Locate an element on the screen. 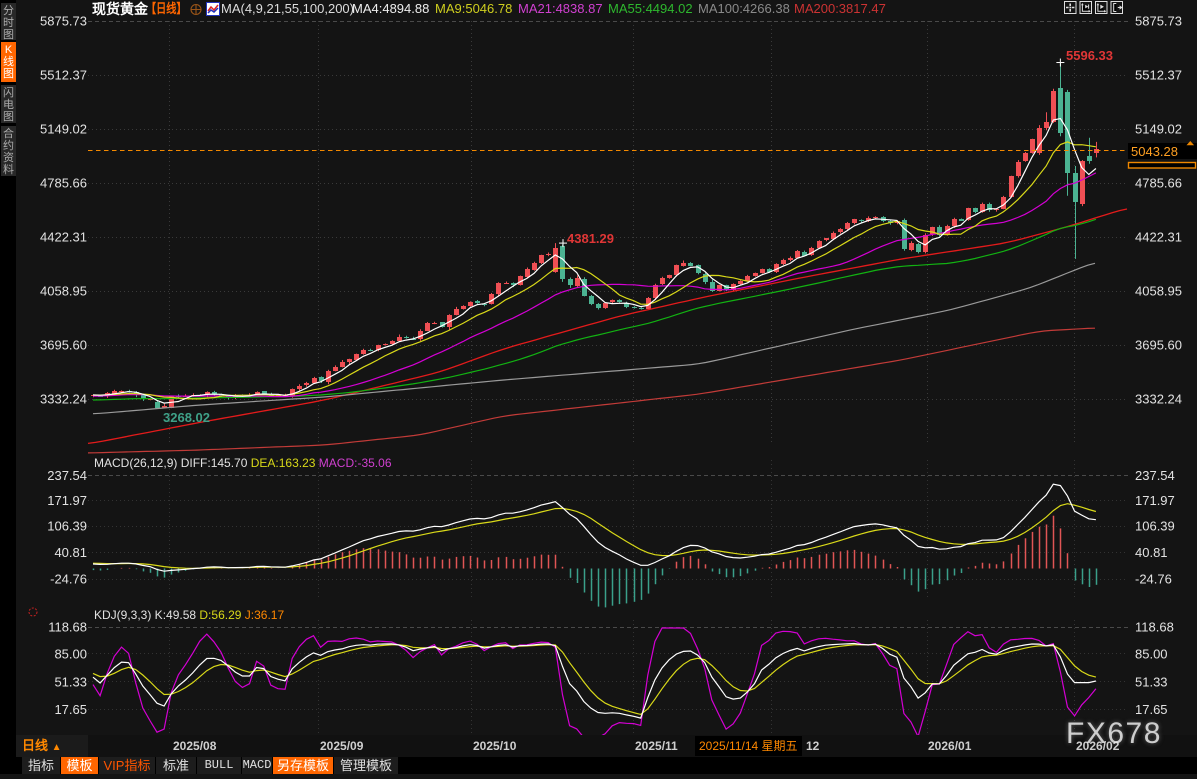 Image resolution: width=1197 pixels, height=779 pixels. svg-text: 3268.02 is located at coordinates (186, 417).